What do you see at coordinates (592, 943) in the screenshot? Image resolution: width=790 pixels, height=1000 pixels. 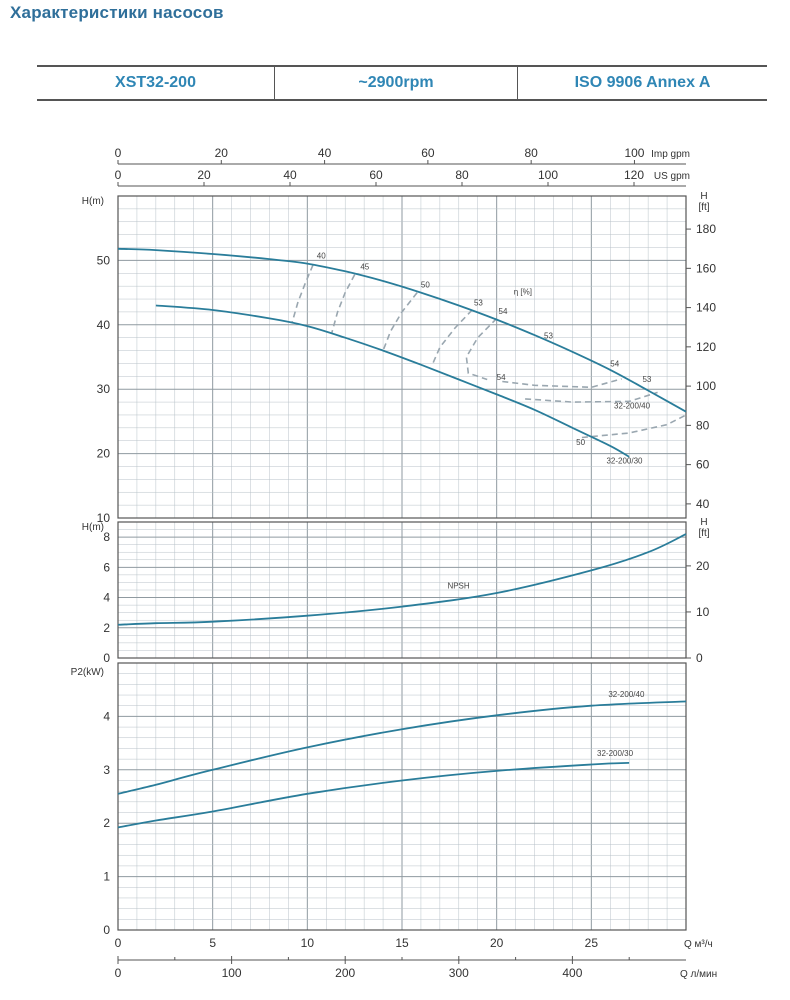 I see `x-tick-label: 25` at bounding box center [592, 943].